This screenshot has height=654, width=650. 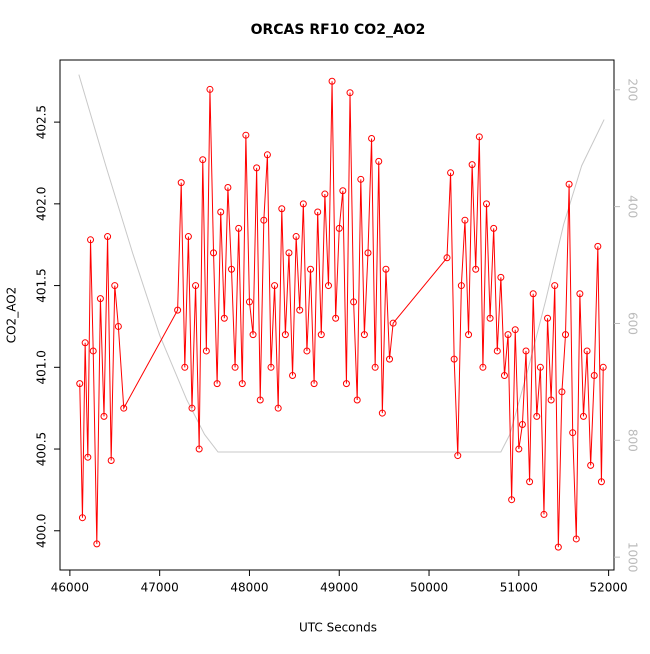 I want to click on y-tick-label: 402.0, so click(x=42, y=204).